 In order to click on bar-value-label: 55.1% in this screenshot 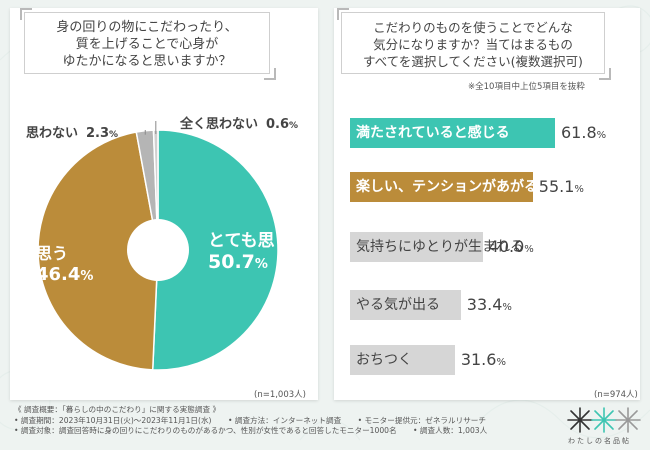, I will do `click(561, 186)`.